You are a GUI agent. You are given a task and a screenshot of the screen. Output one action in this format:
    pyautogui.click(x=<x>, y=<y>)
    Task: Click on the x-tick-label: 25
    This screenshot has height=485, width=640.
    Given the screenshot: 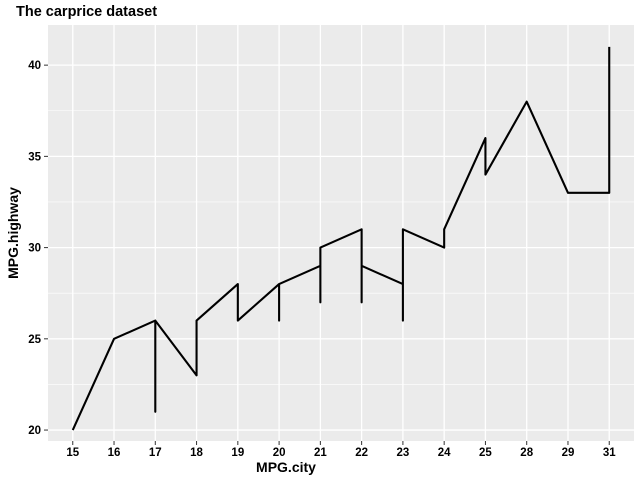 What is the action you would take?
    pyautogui.click(x=485, y=453)
    